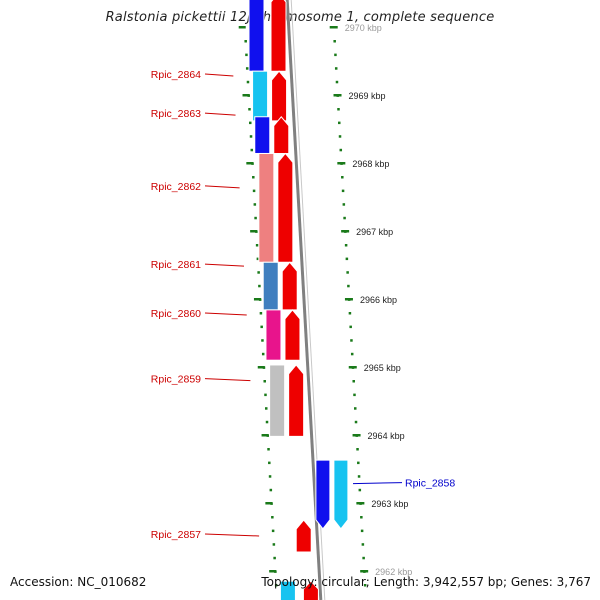 The image size is (600, 600). Describe the element at coordinates (176, 380) in the screenshot. I see `gene-label: Rpic_2859` at that location.